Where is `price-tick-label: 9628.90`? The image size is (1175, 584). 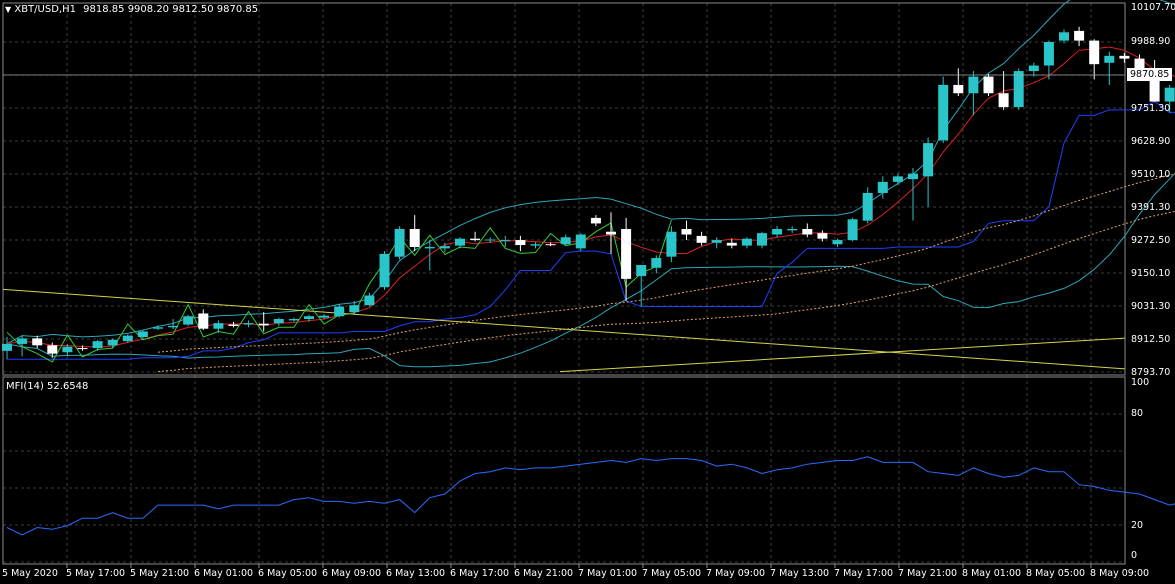
price-tick-label: 9628.90 is located at coordinates (1151, 141).